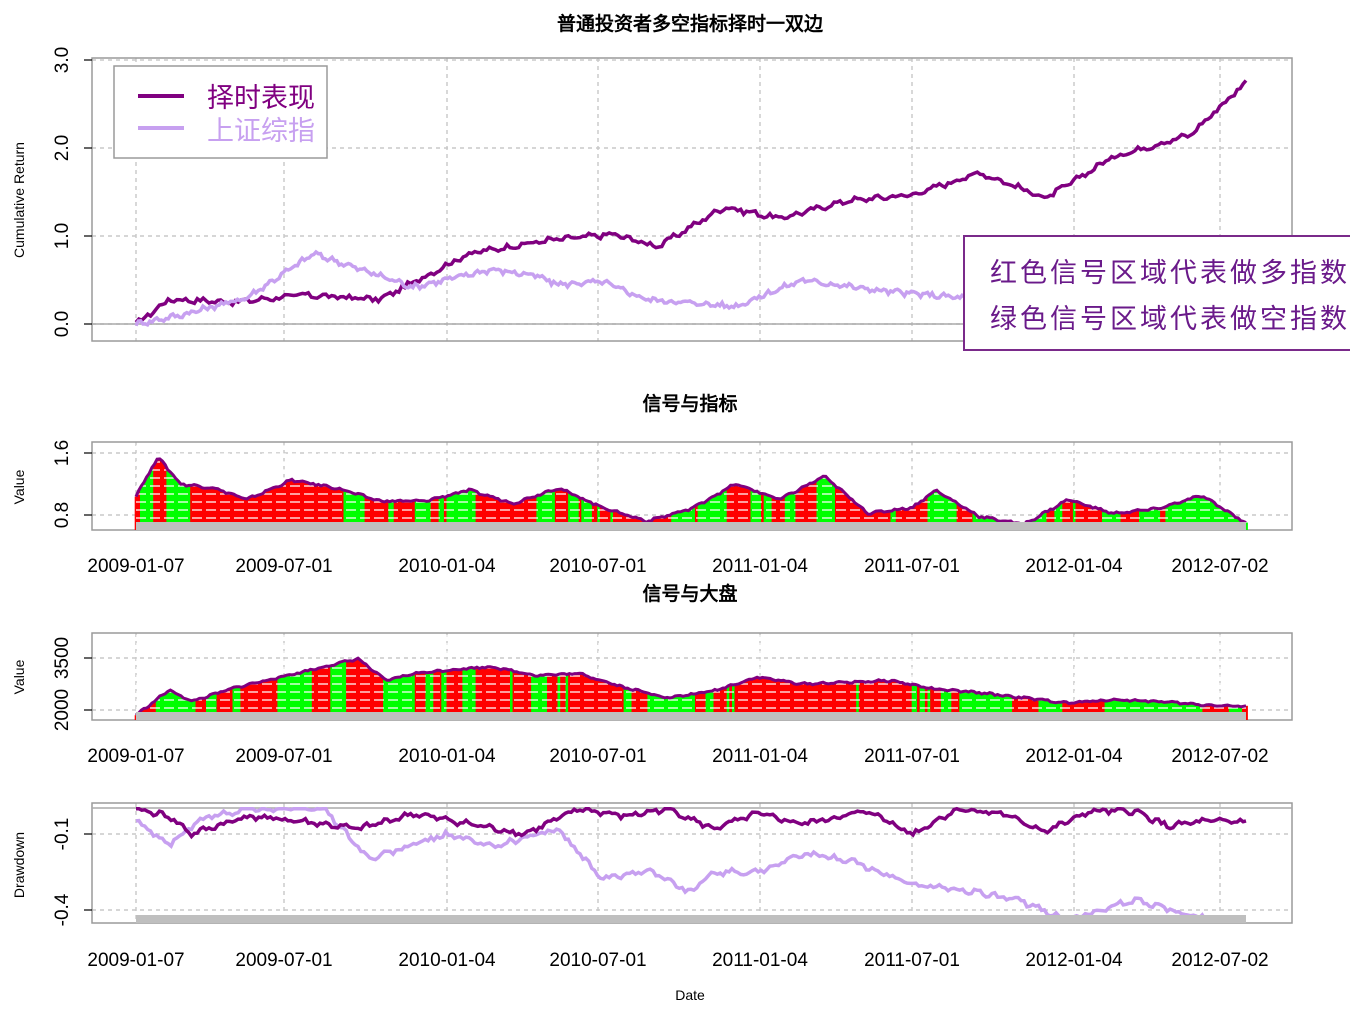 The image size is (1350, 1011). I want to click on p3-xtick-label-5: 2011-07-01, so click(912, 756).